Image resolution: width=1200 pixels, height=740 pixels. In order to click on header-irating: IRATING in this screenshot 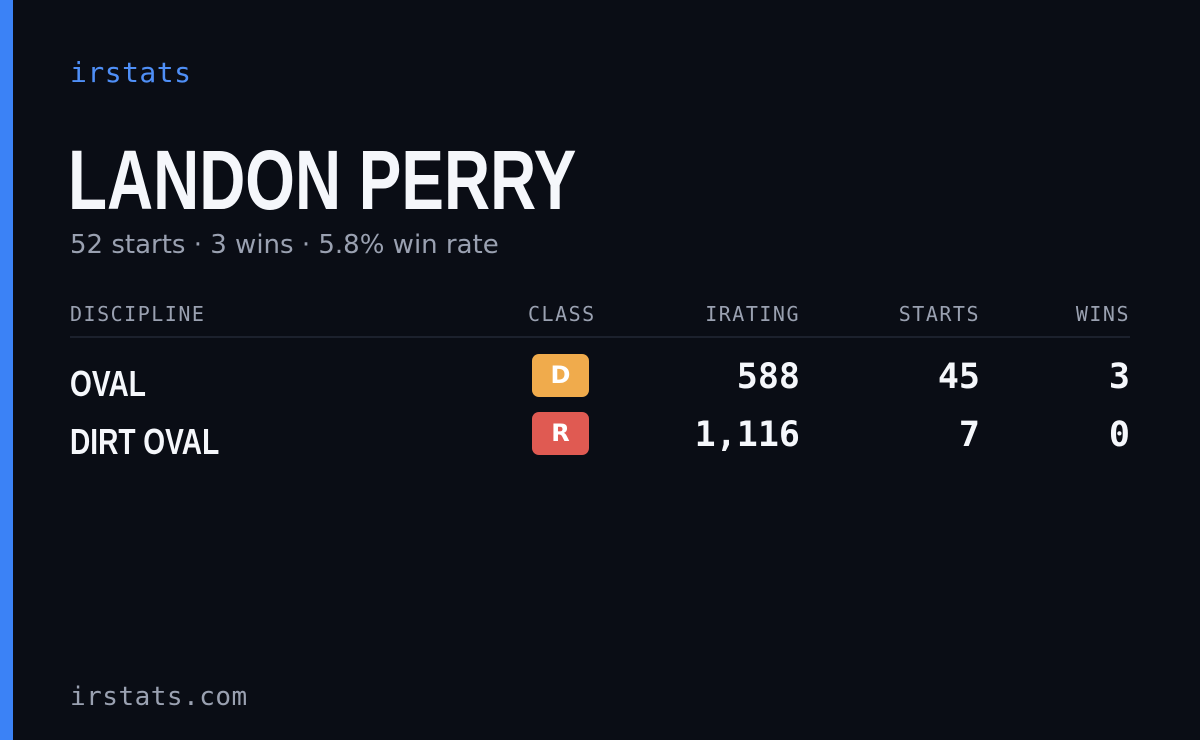, I will do `click(752, 314)`.